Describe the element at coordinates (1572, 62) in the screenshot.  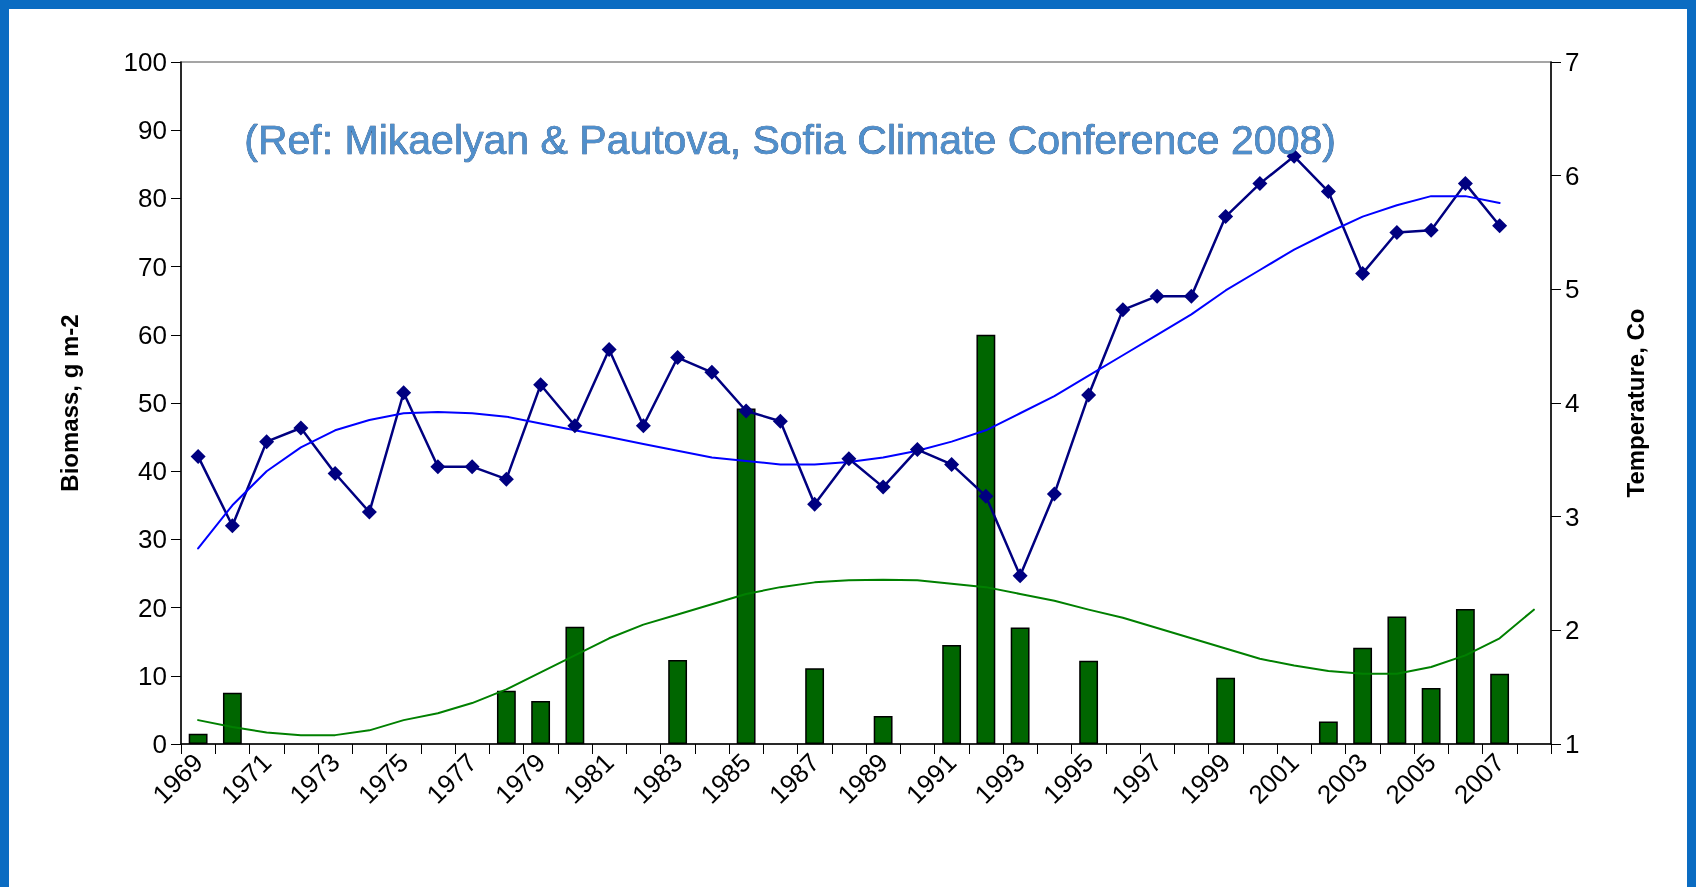
I see `y2-tick-label: 7` at that location.